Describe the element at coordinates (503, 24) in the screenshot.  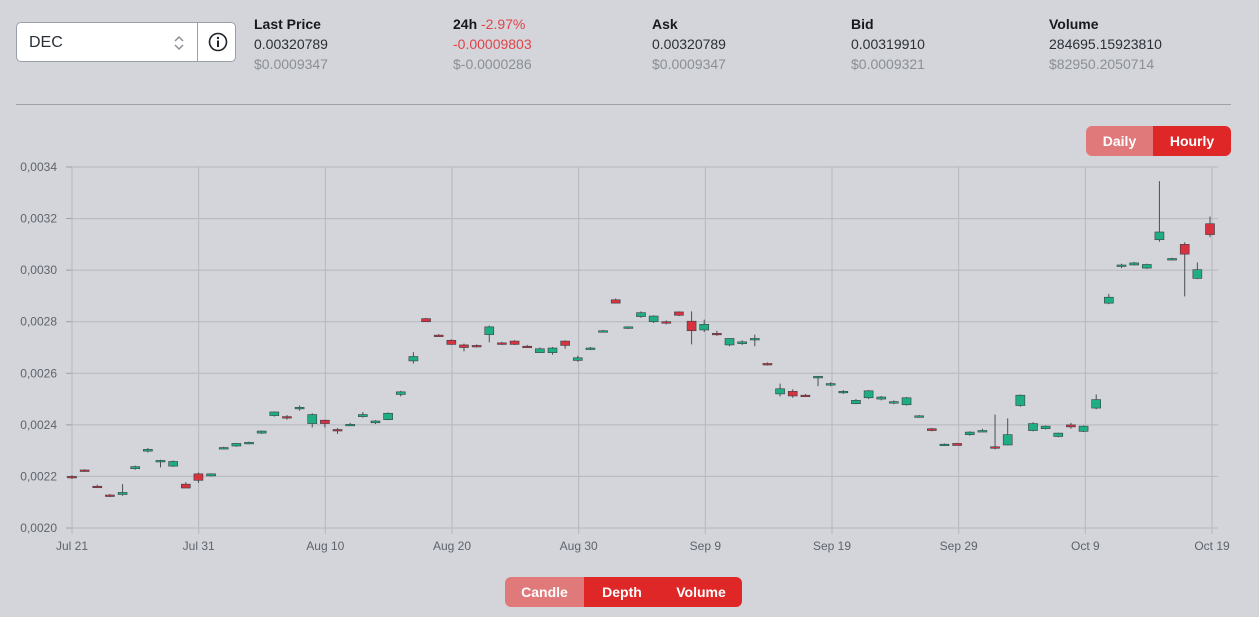
I see `change-percent: -2.97%` at that location.